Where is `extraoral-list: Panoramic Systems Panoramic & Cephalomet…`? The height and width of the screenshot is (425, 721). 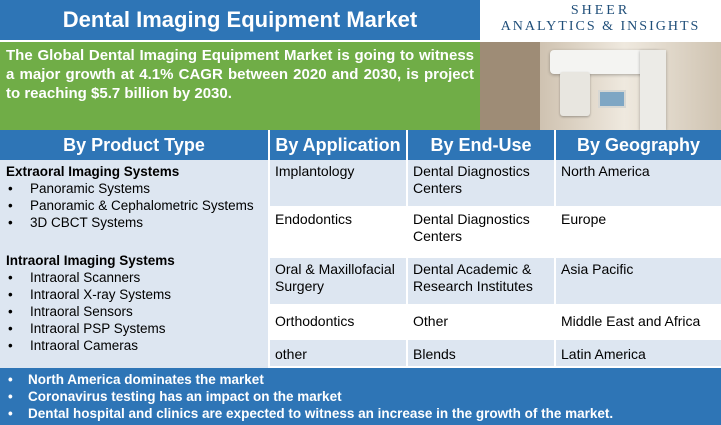 extraoral-list: Panoramic Systems Panoramic & Cephalomet… is located at coordinates (134, 205).